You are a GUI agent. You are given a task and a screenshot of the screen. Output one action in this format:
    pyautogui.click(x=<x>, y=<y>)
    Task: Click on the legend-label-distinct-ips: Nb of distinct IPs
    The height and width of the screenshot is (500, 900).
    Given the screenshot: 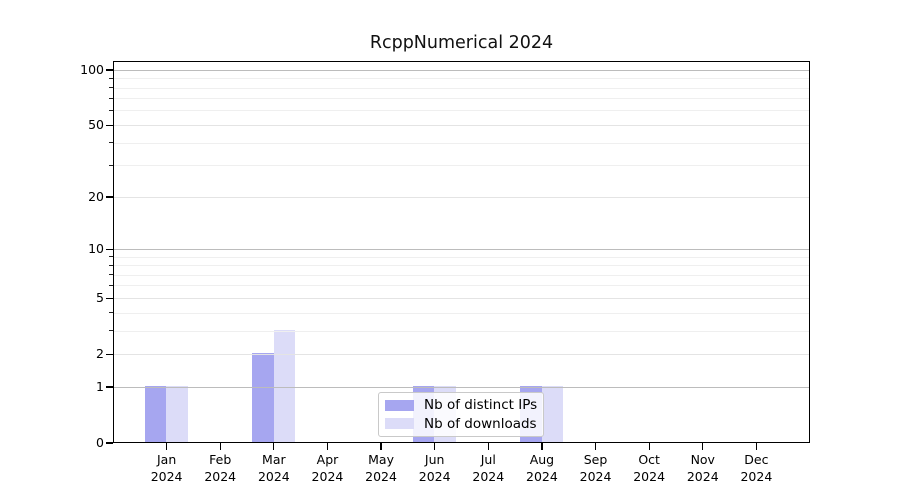 What is the action you would take?
    pyautogui.click(x=481, y=405)
    